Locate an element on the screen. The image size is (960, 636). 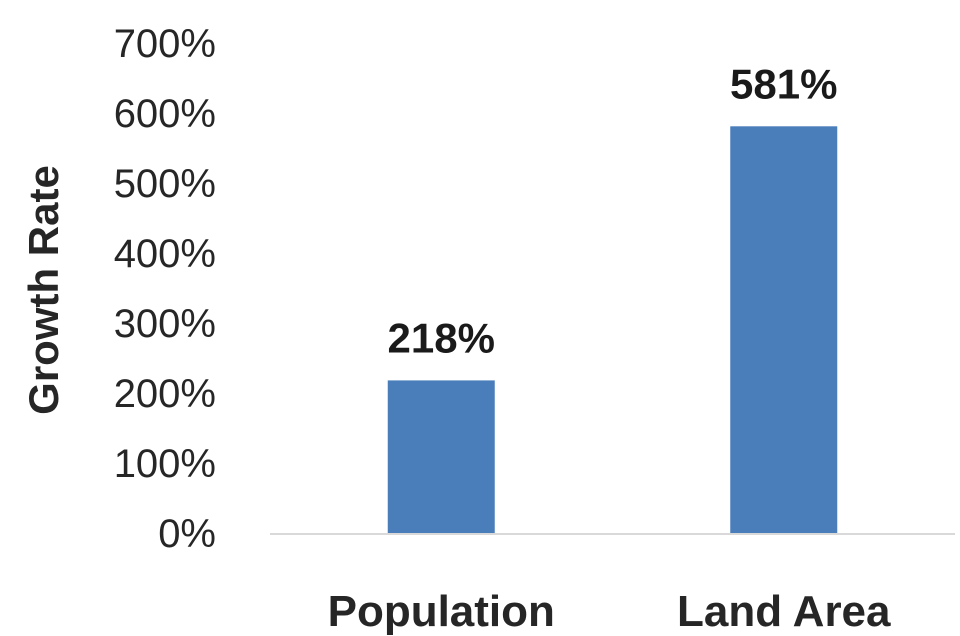
y-tick-label: 100% is located at coordinates (165, 464).